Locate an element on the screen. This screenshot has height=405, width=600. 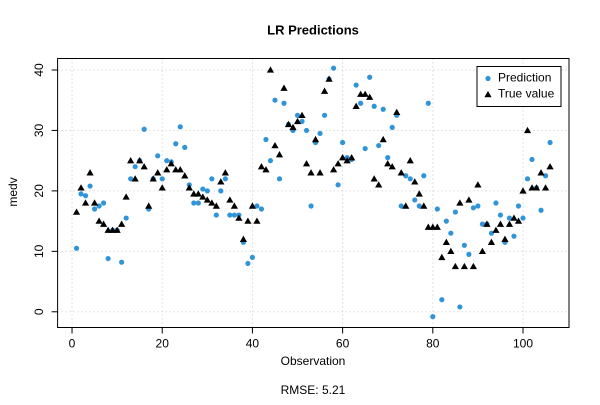
y-tick-label: 30 is located at coordinates (39, 130).